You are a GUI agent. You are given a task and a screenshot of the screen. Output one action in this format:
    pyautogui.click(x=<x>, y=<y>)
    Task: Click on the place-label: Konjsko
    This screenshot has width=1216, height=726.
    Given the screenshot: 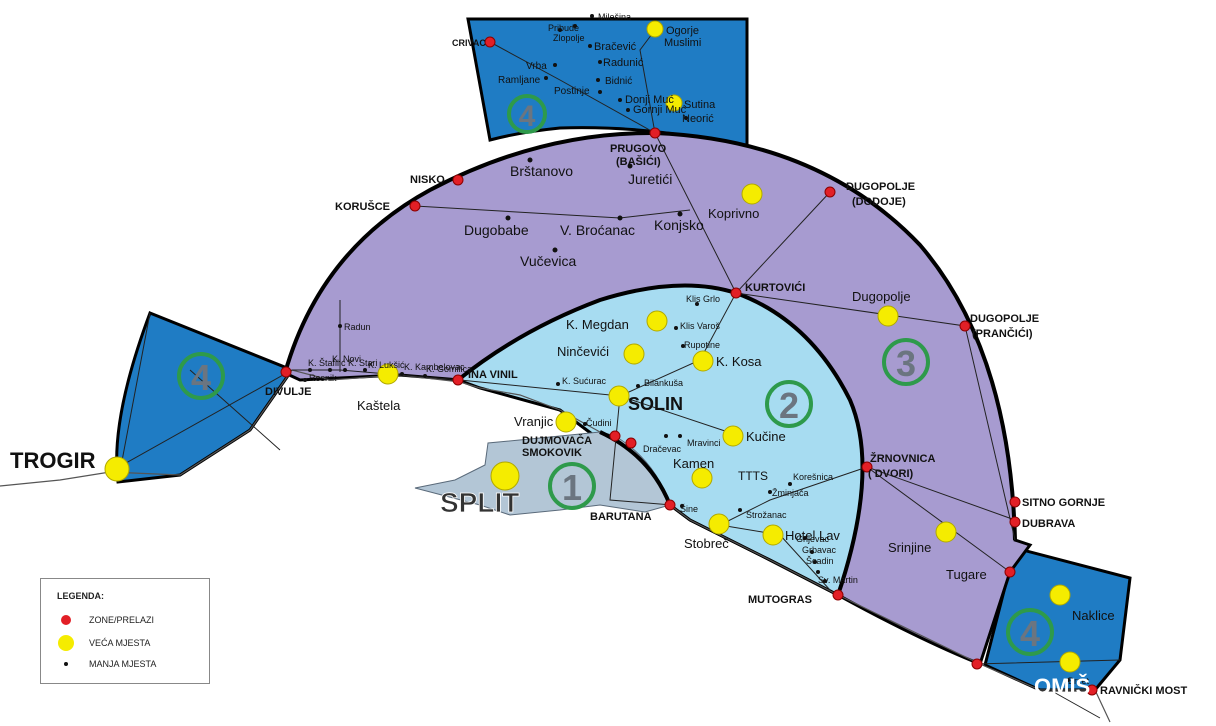 What is the action you would take?
    pyautogui.click(x=679, y=225)
    